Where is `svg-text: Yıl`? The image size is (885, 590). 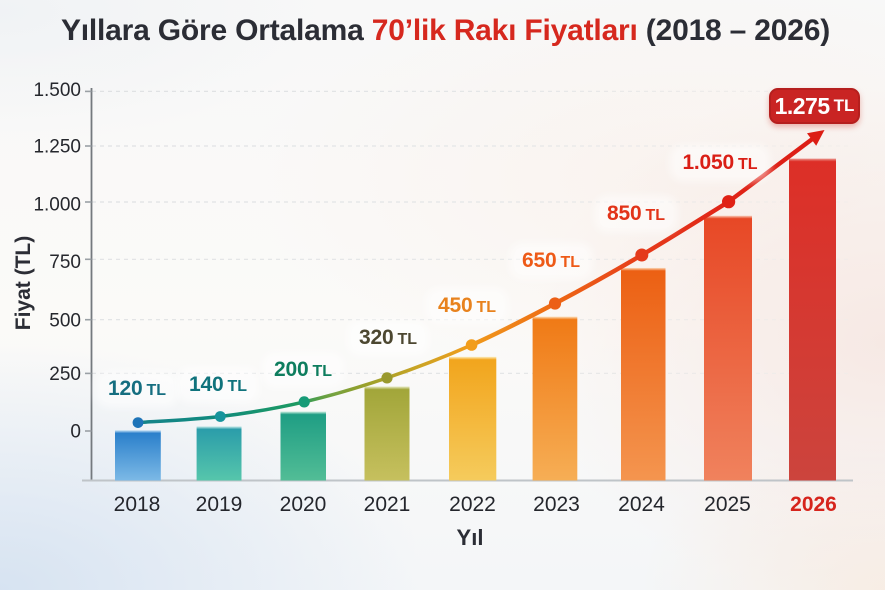
svg-text: Yıl is located at coordinates (470, 537).